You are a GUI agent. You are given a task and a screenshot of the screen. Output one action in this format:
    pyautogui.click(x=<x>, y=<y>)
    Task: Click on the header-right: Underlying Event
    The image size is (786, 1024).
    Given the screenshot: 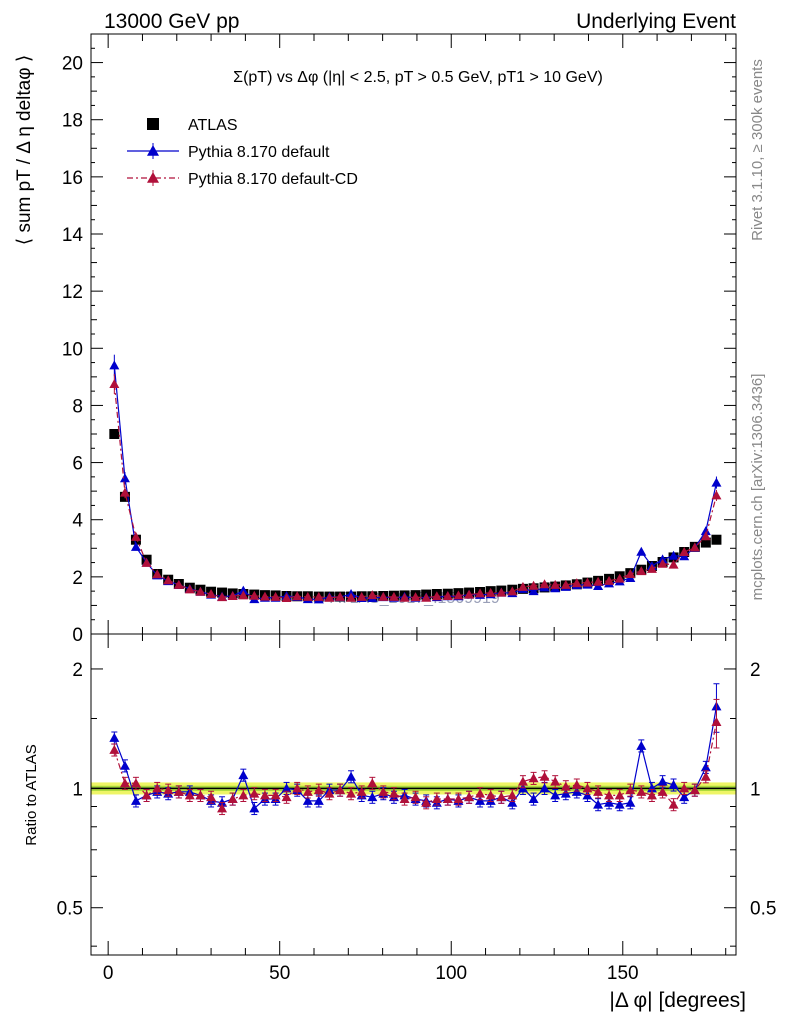 What is the action you would take?
    pyautogui.click(x=656, y=21)
    